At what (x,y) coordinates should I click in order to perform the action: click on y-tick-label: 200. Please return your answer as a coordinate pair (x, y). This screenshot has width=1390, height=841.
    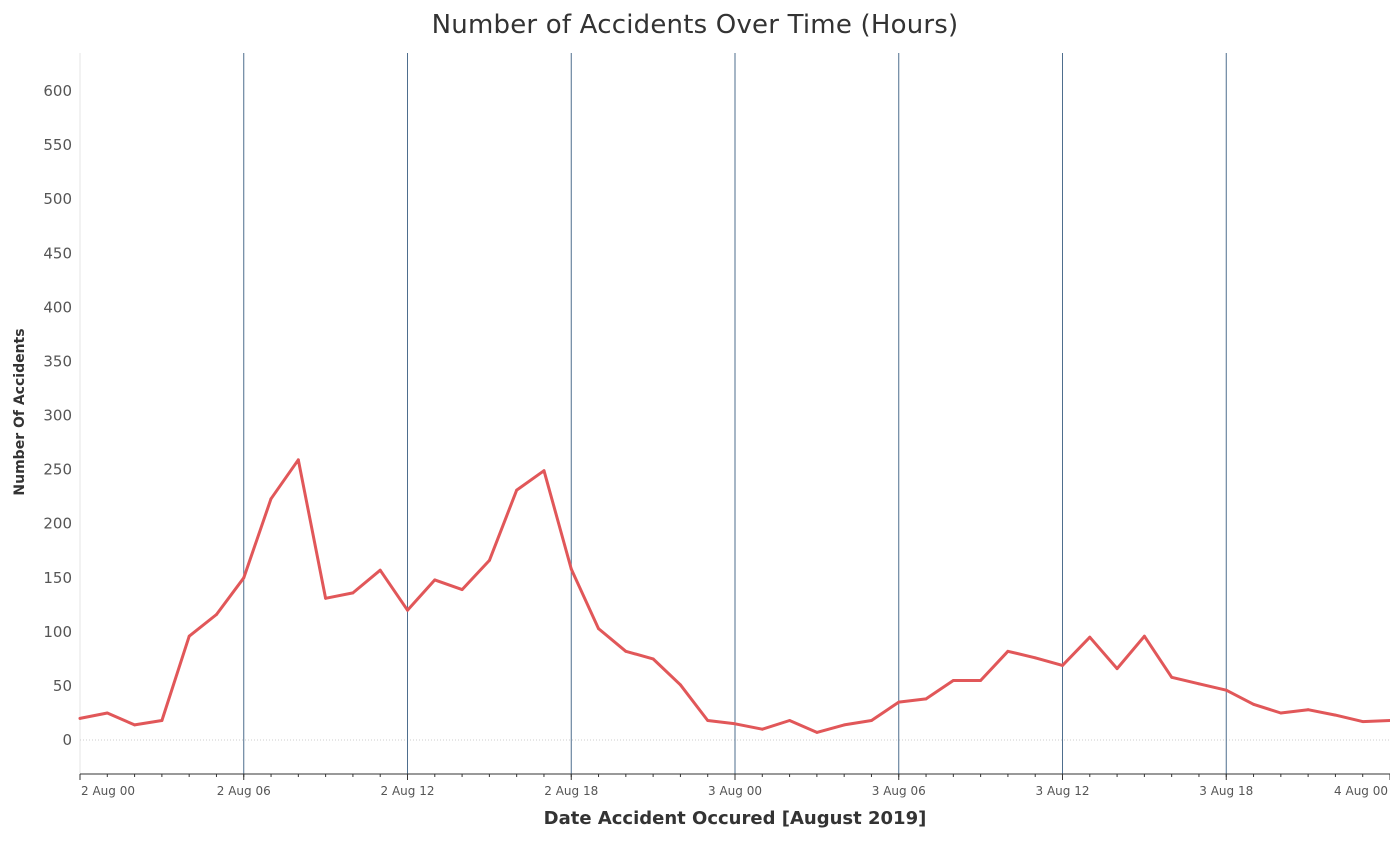
    Looking at the image, I should click on (57, 524).